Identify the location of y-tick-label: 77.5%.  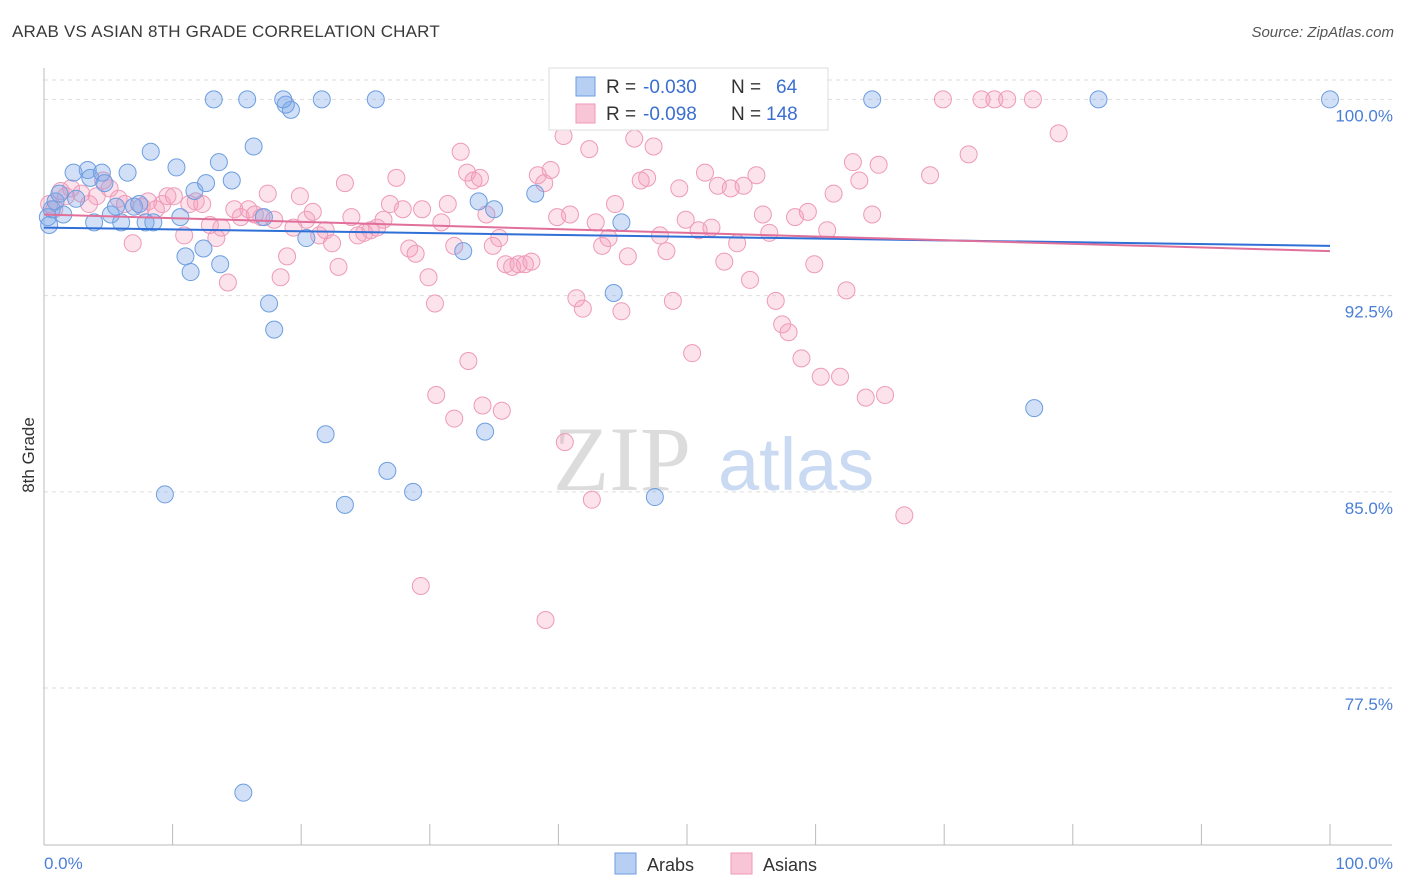
(1369, 704).